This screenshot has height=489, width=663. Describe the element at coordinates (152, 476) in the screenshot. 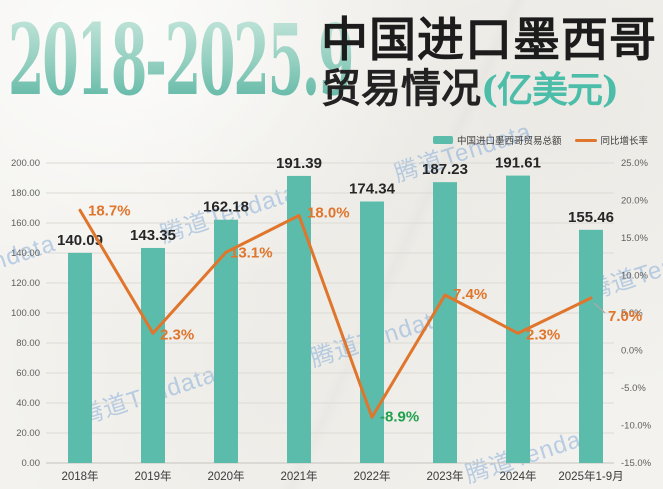

I see `x-axis-label: 2019年` at that location.